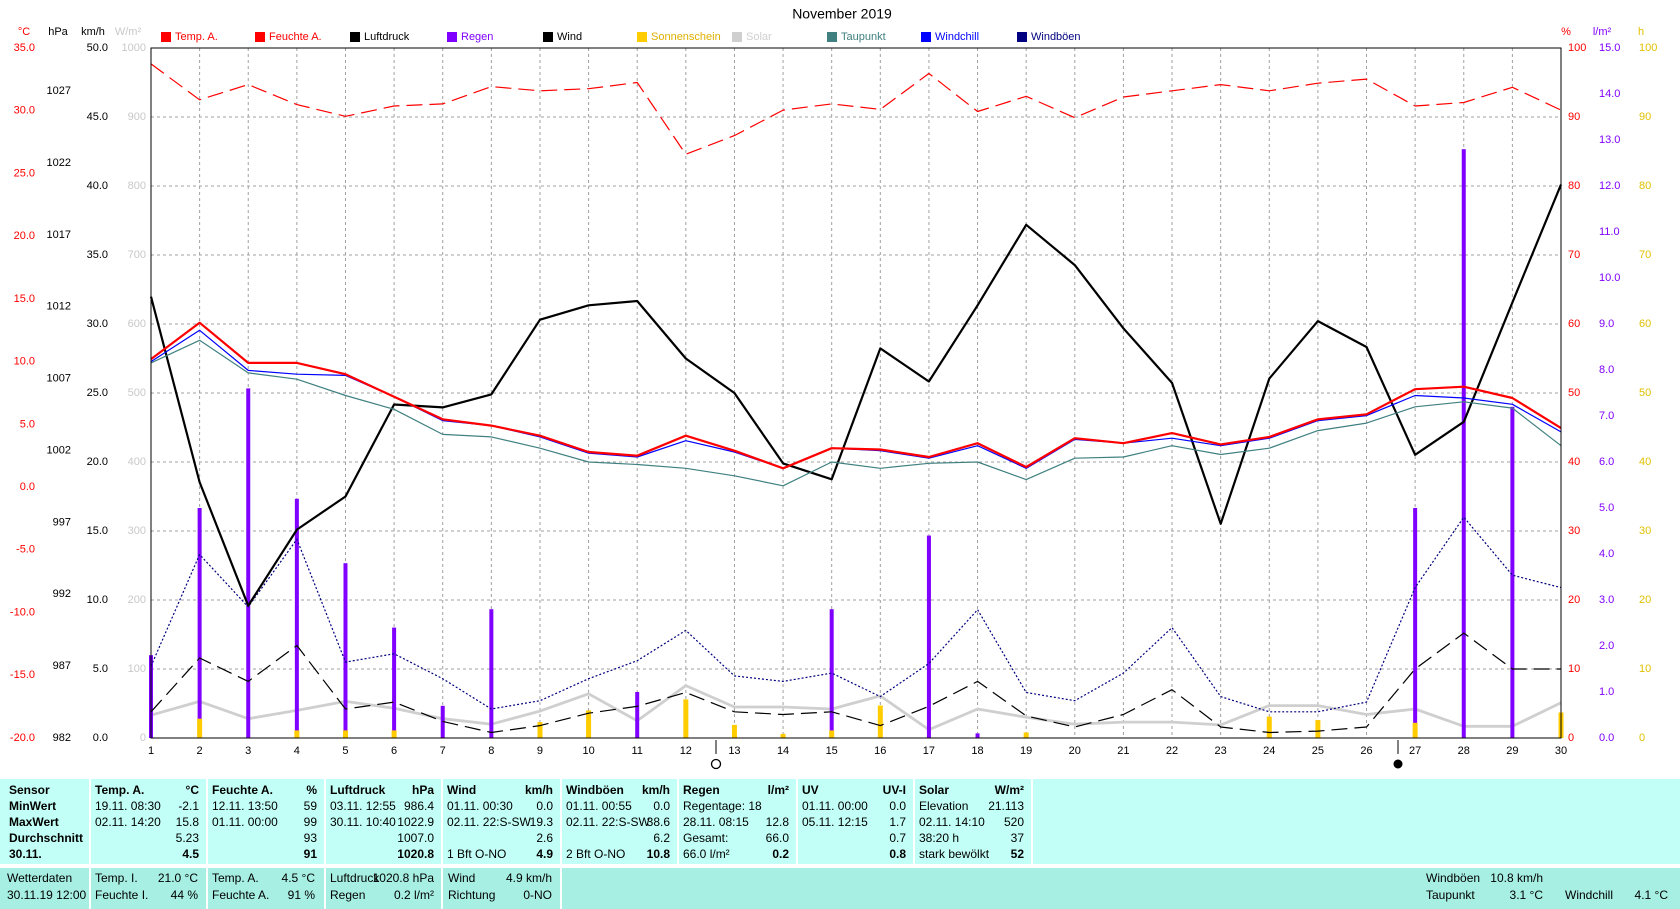 This screenshot has height=909, width=1680. What do you see at coordinates (128, 32) in the screenshot?
I see `axis-unit: W/m²` at bounding box center [128, 32].